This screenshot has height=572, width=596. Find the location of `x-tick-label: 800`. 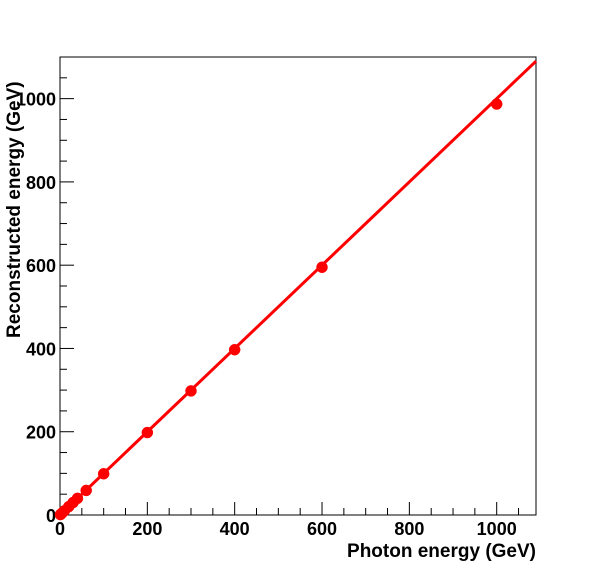

x-tick-label: 800 is located at coordinates (409, 529).